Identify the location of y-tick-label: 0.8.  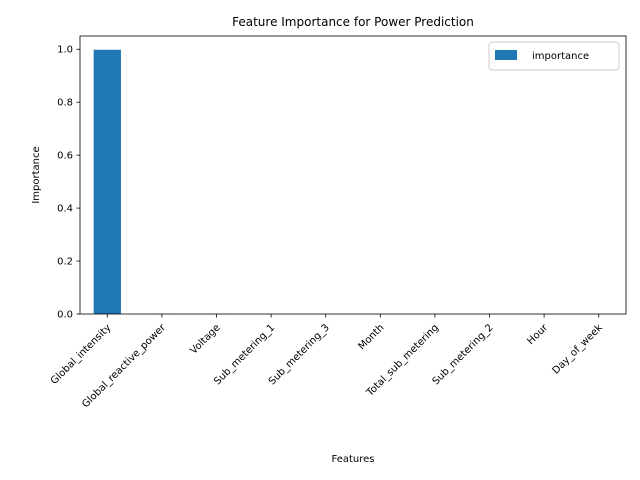
(65, 103).